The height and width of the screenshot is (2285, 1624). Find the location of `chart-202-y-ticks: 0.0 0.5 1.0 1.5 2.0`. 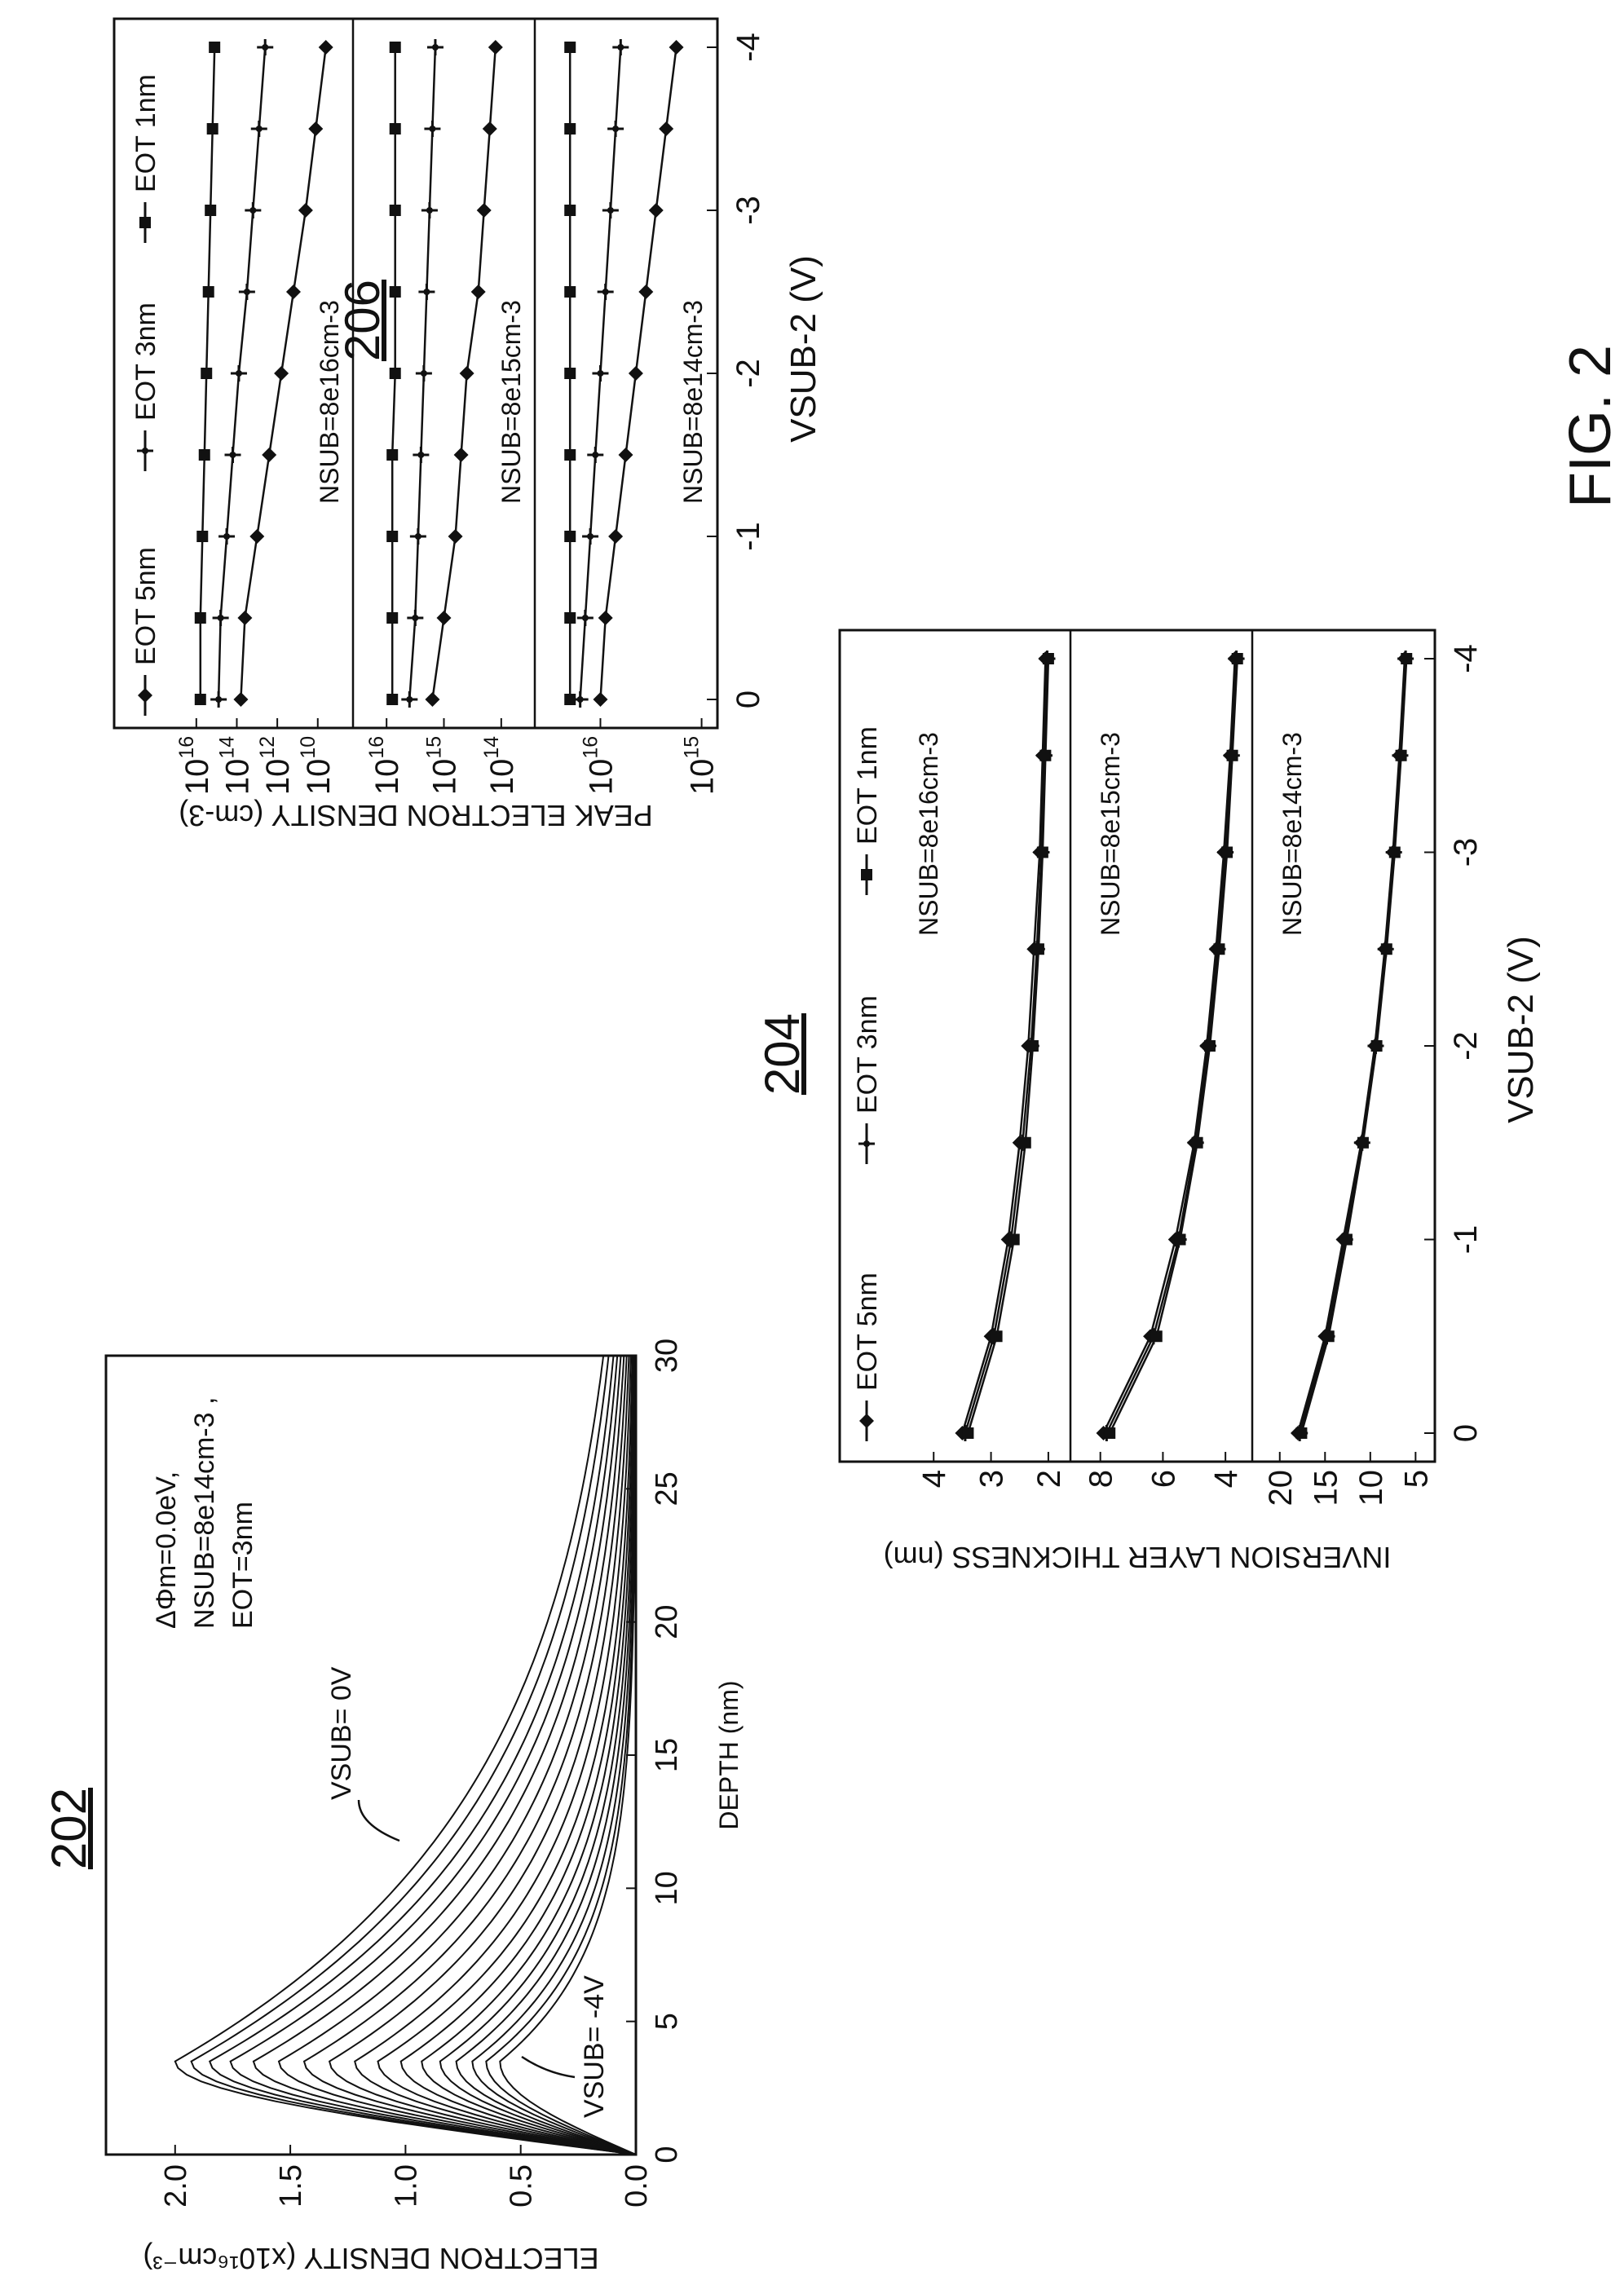

chart-202-y-ticks: 0.0 0.5 1.0 1.5 2.0 is located at coordinates (406, 2176).